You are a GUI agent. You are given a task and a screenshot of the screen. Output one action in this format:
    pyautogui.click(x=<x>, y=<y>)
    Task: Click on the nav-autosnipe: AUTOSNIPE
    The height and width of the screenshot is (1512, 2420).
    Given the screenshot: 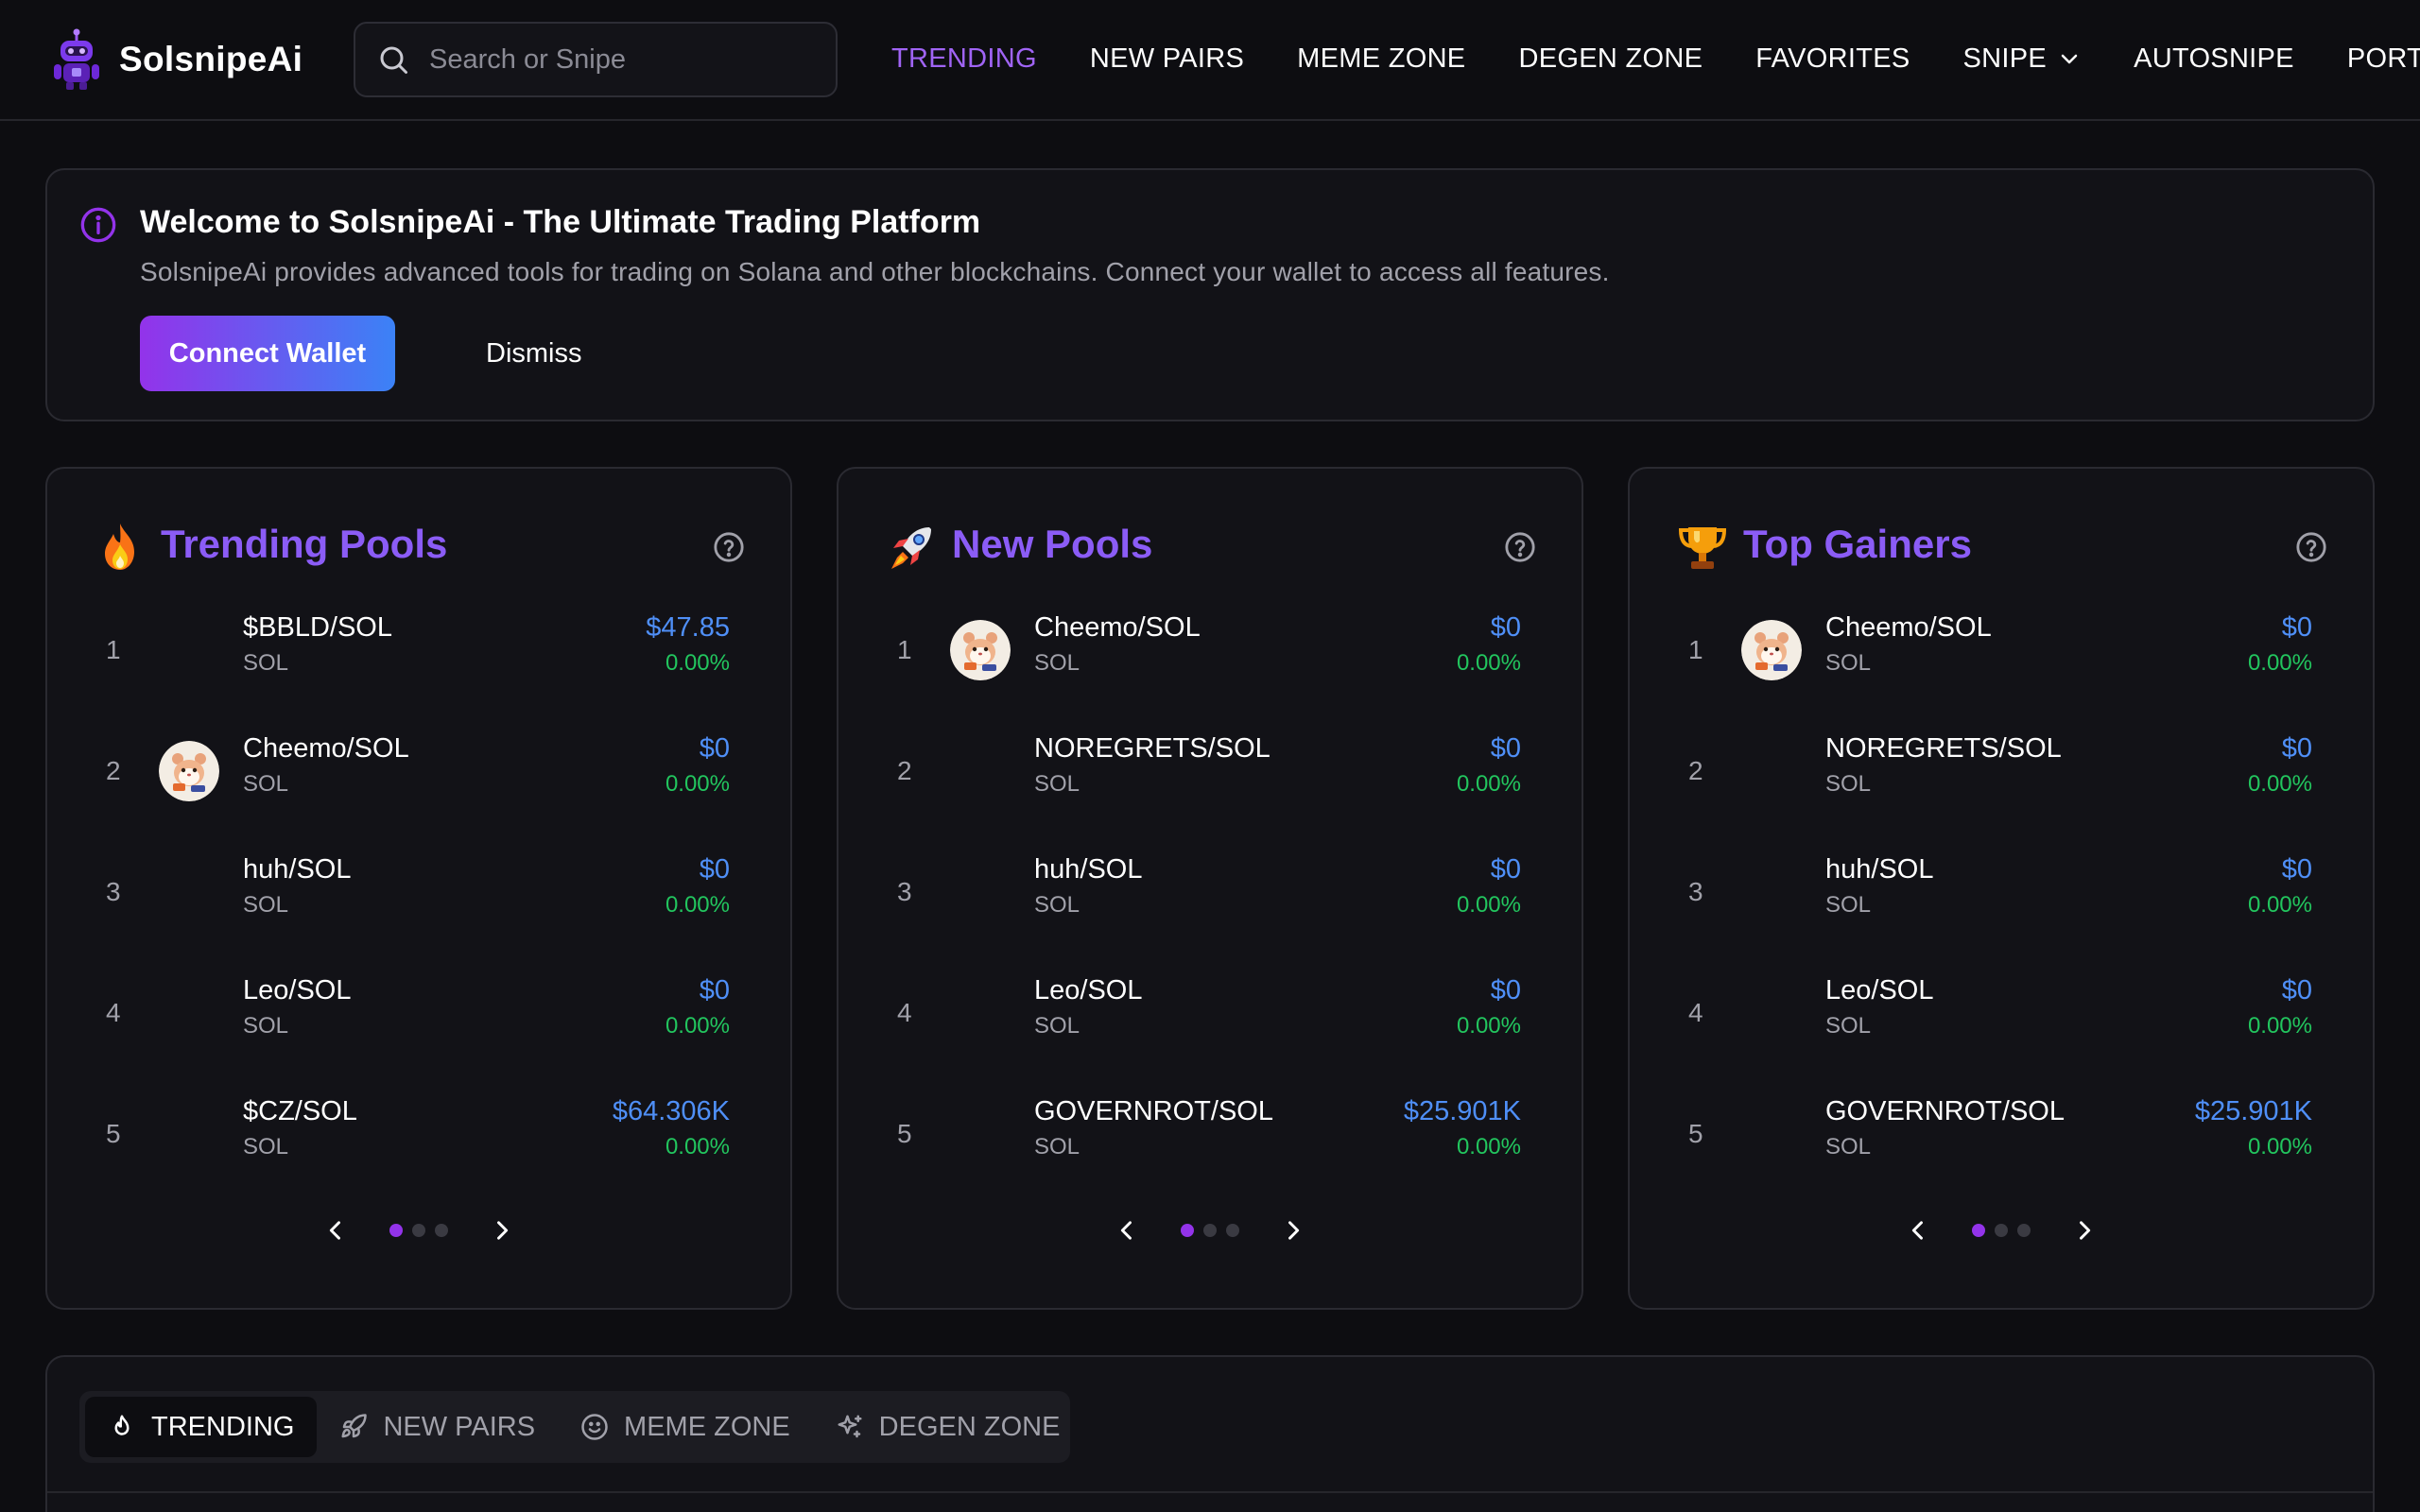 What is the action you would take?
    pyautogui.click(x=2214, y=59)
    